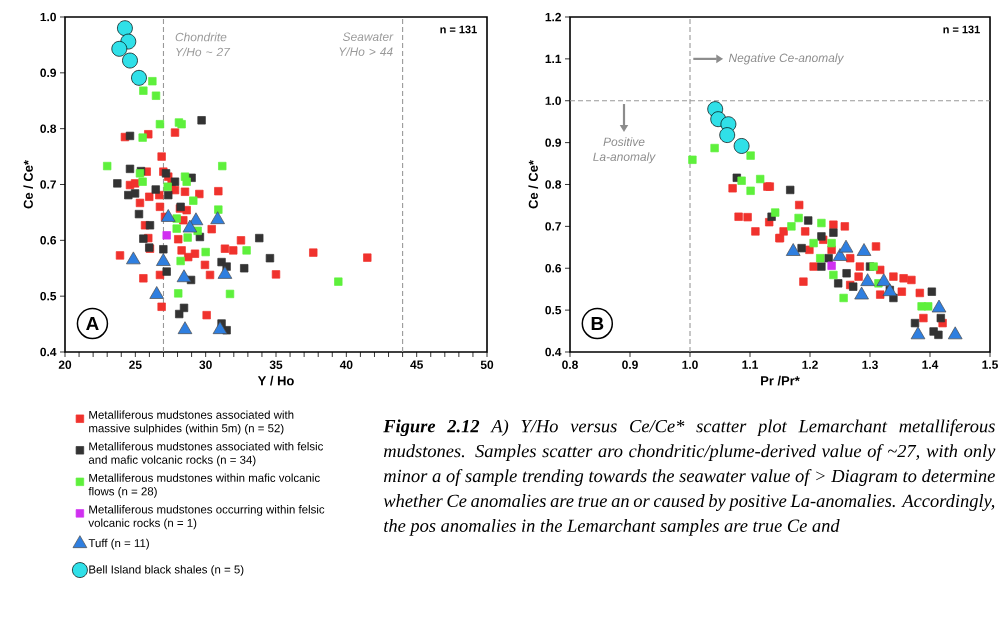 The image size is (1003, 624). Describe the element at coordinates (135, 364) in the screenshot. I see `x-tick-label: 25` at that location.